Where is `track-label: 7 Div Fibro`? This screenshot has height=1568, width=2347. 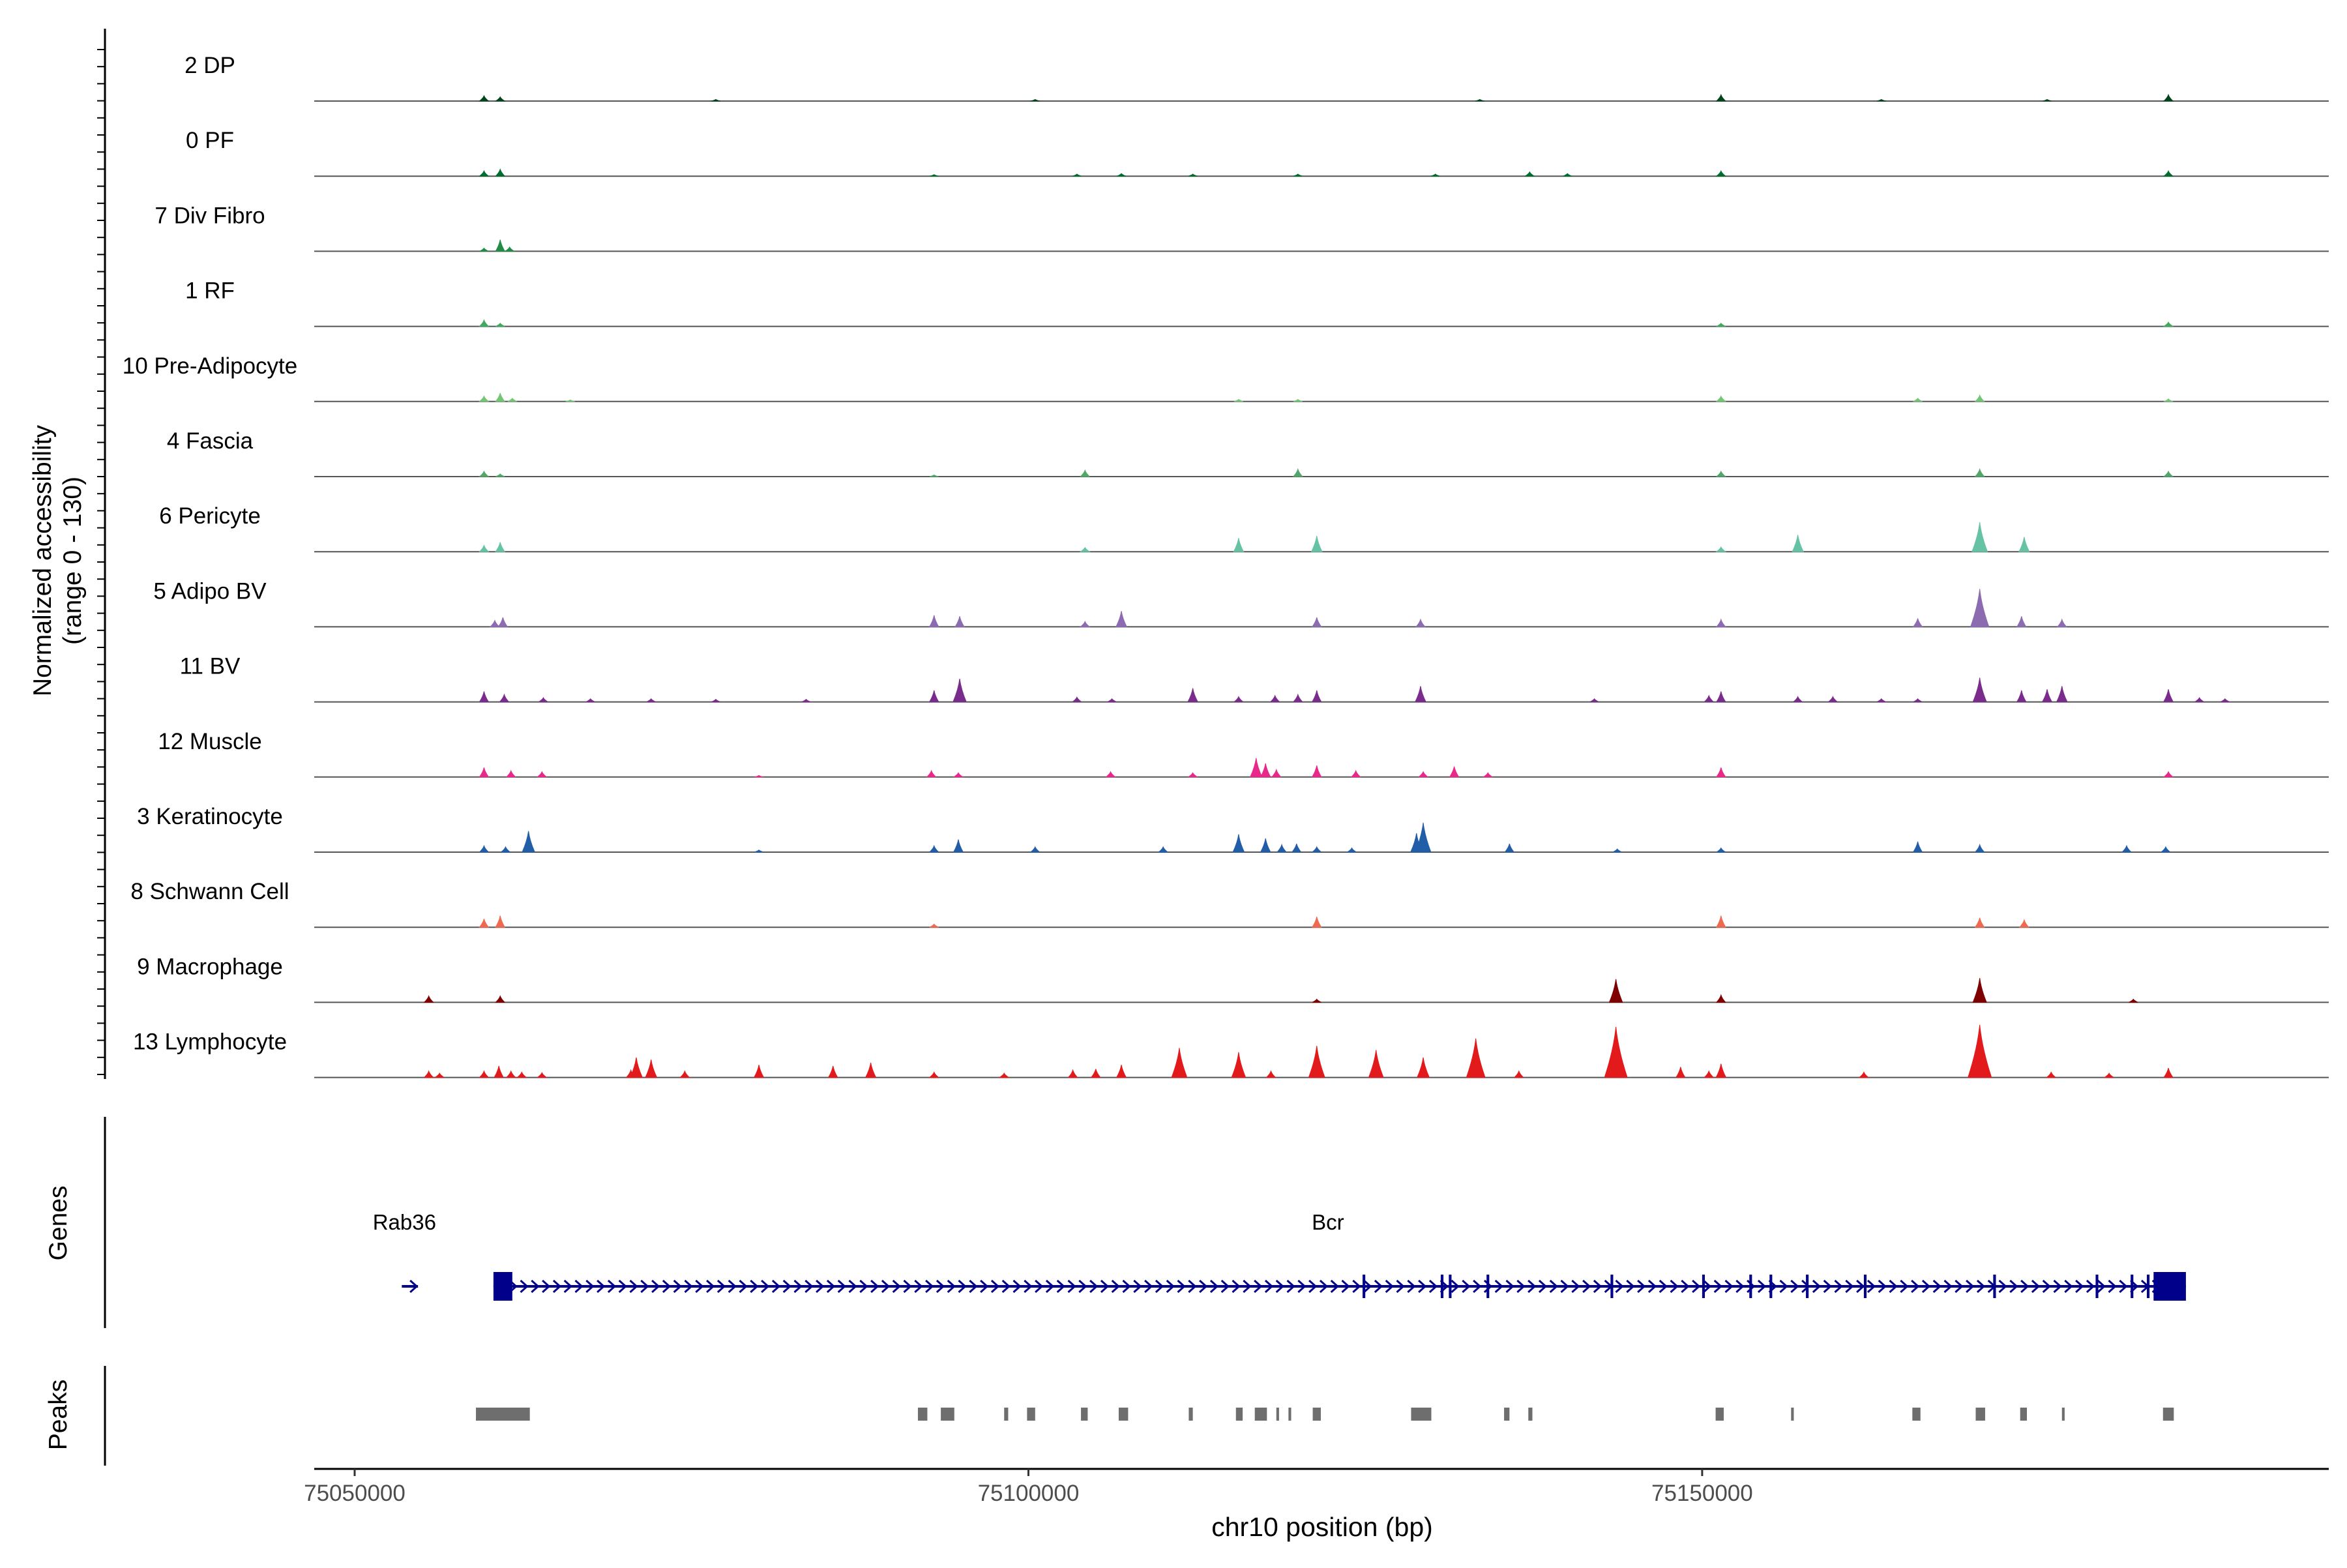
track-label: 7 Div Fibro is located at coordinates (210, 216).